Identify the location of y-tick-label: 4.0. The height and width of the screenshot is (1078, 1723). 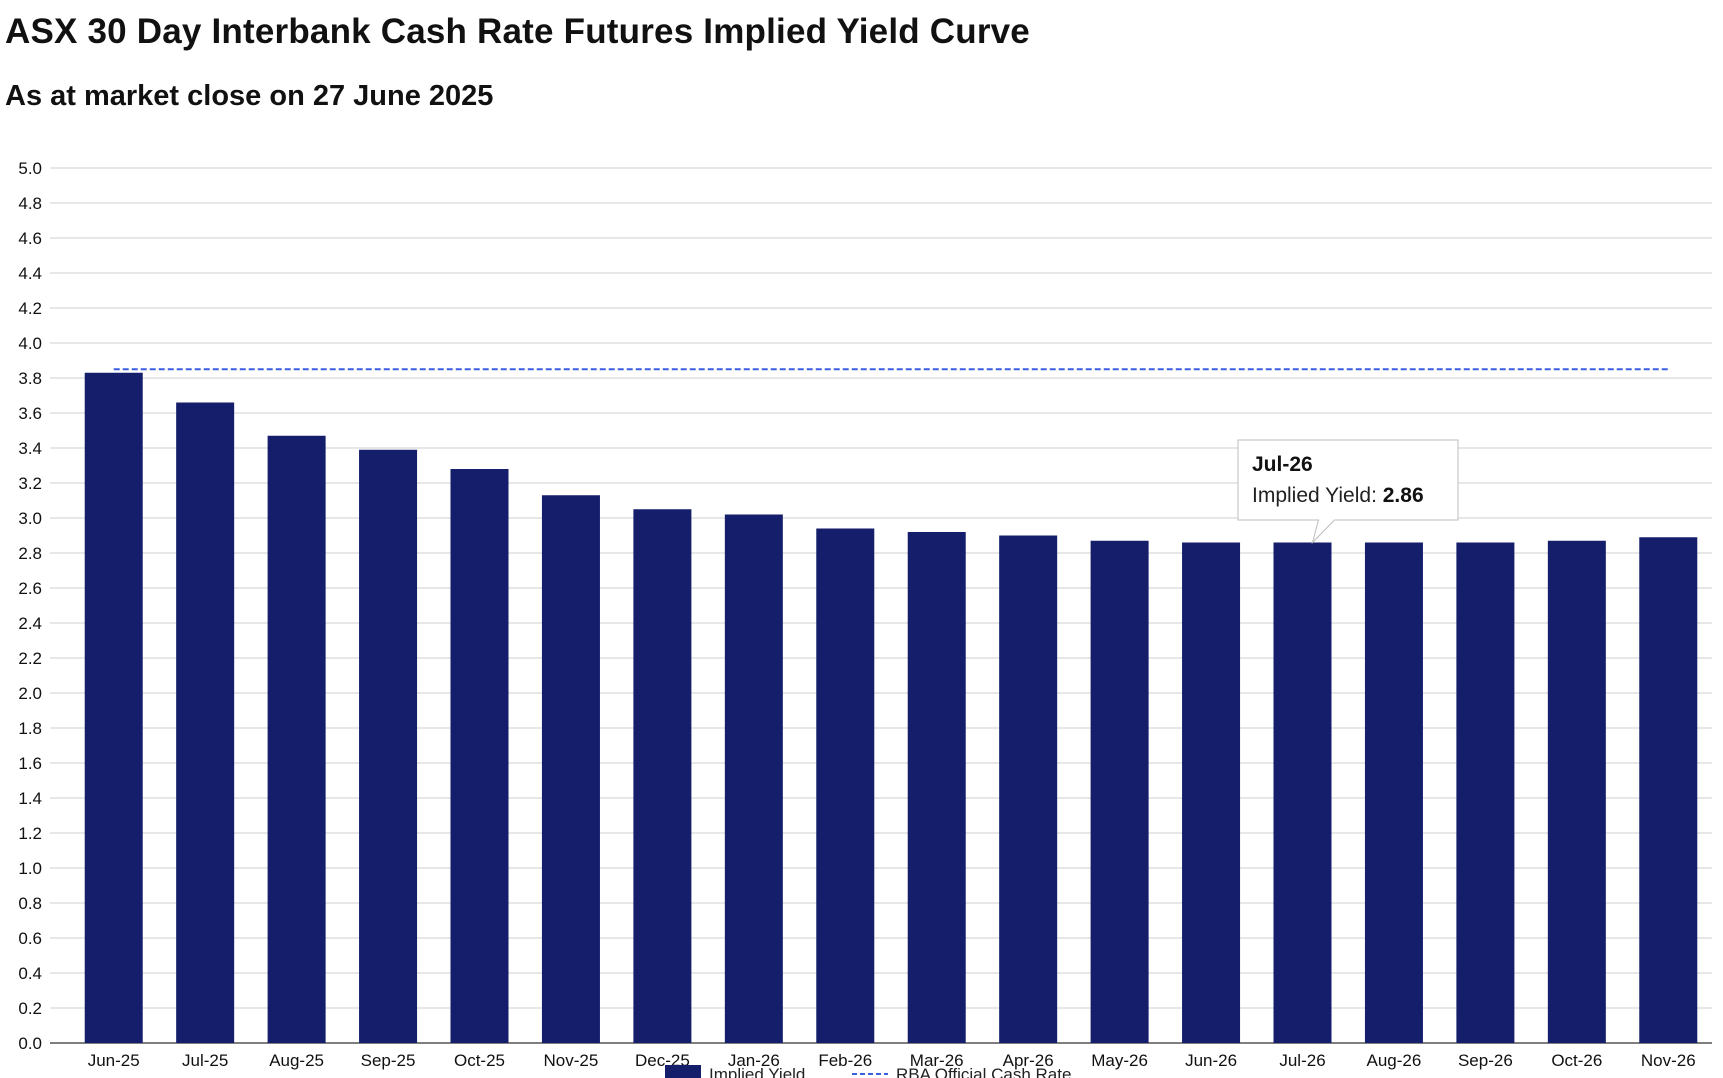
(30, 343).